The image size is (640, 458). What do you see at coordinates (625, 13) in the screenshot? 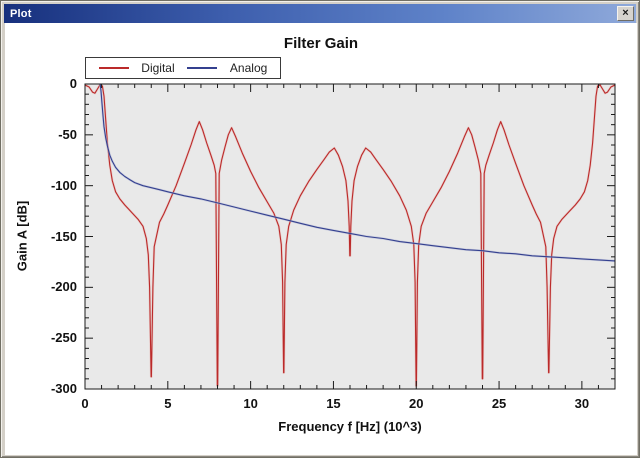
I see `close-icon: ×` at bounding box center [625, 13].